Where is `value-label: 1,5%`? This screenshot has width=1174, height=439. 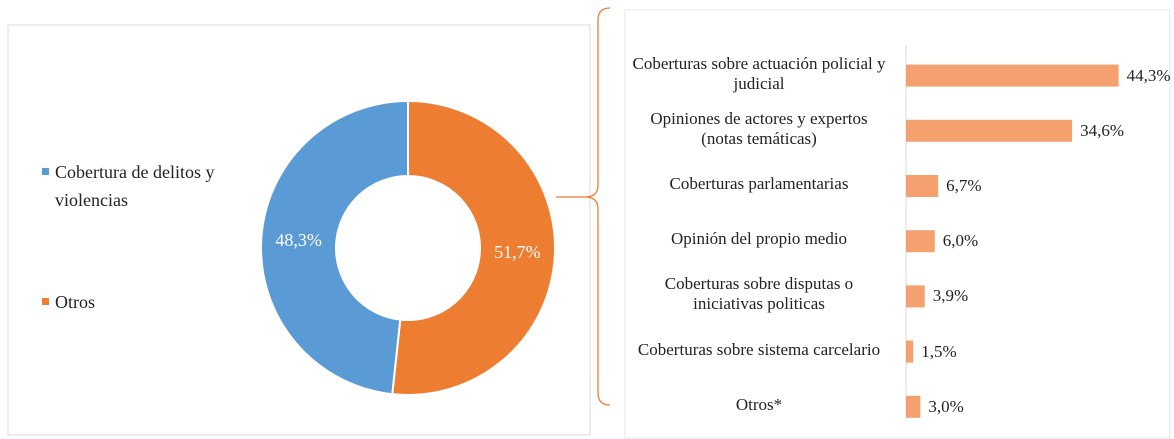 value-label: 1,5% is located at coordinates (939, 351).